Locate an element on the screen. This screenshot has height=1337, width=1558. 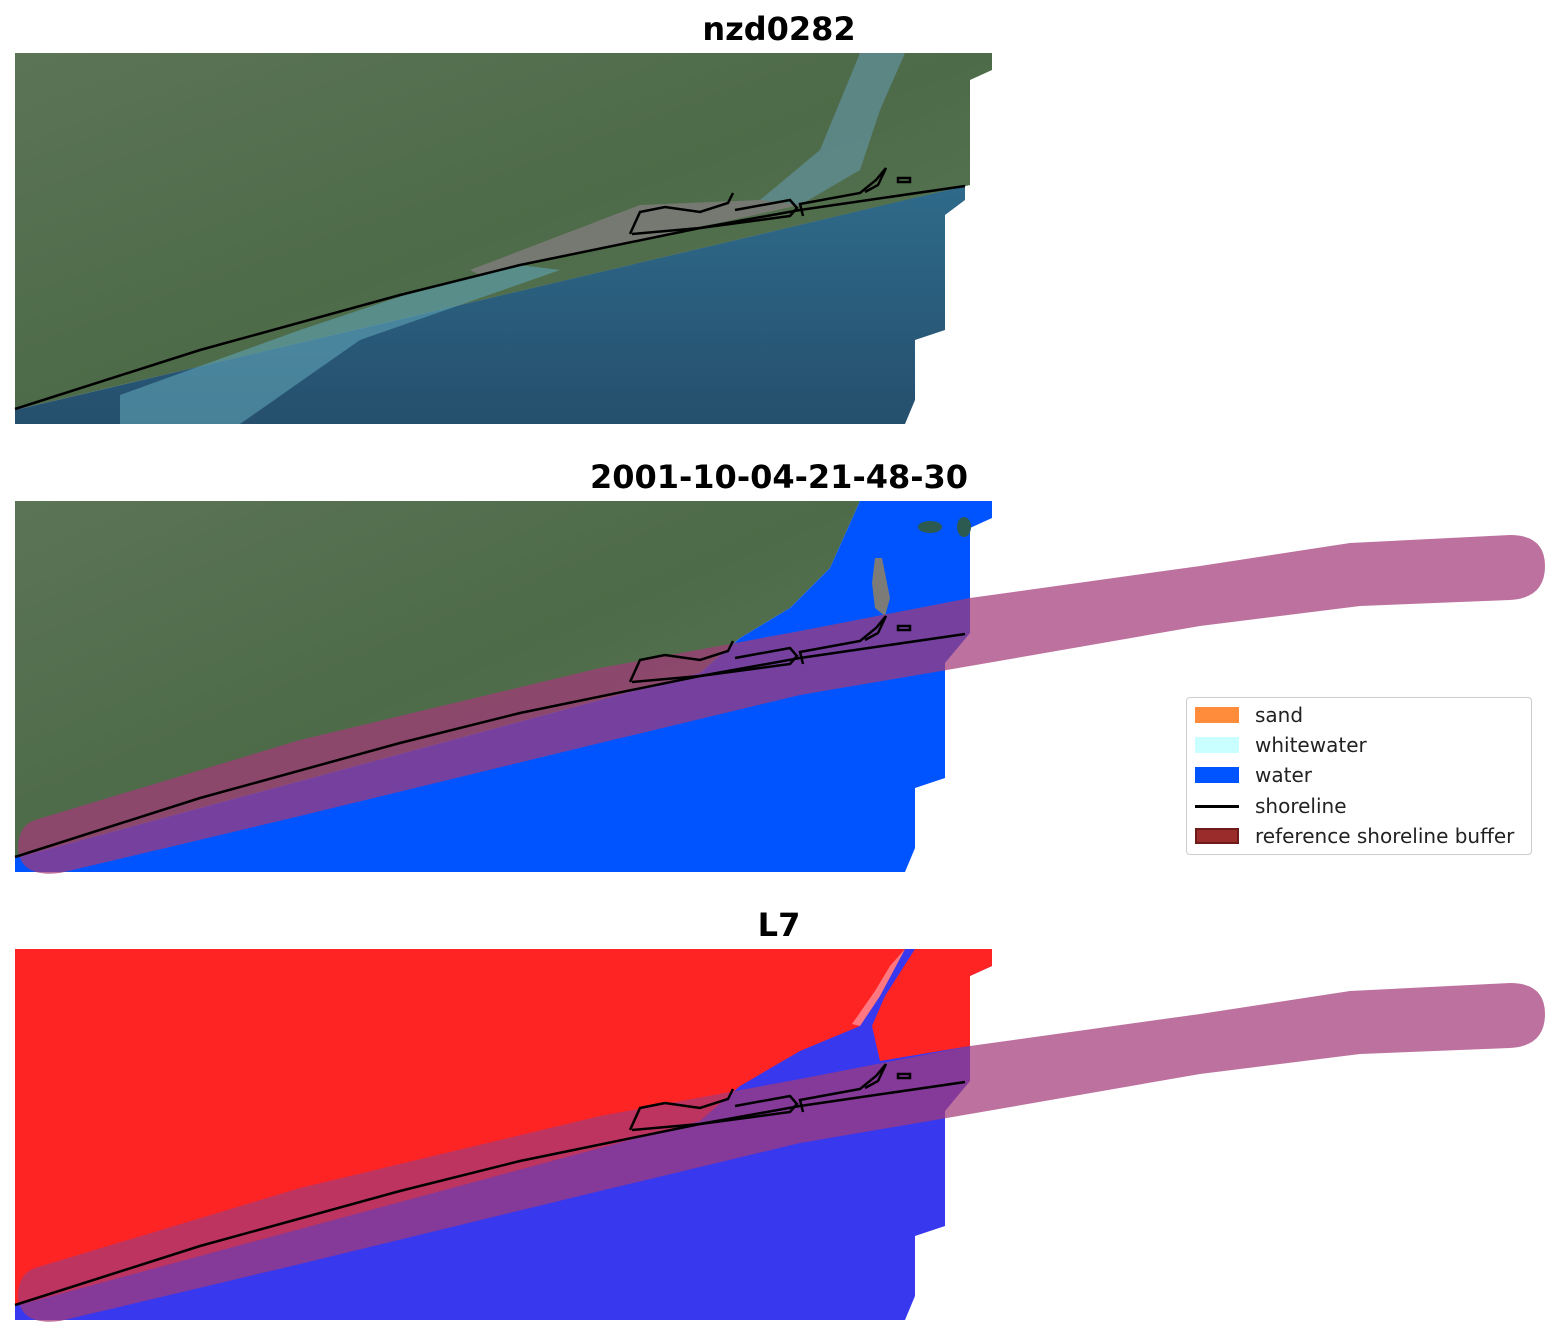
legend-item-whitewater: whitewater is located at coordinates (1281, 745).